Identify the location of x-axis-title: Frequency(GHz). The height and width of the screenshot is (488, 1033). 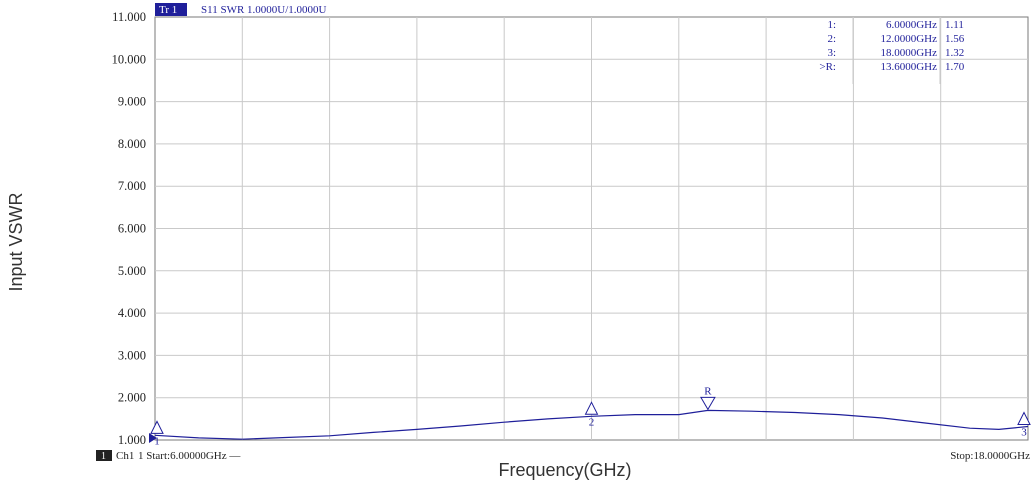
(564, 470).